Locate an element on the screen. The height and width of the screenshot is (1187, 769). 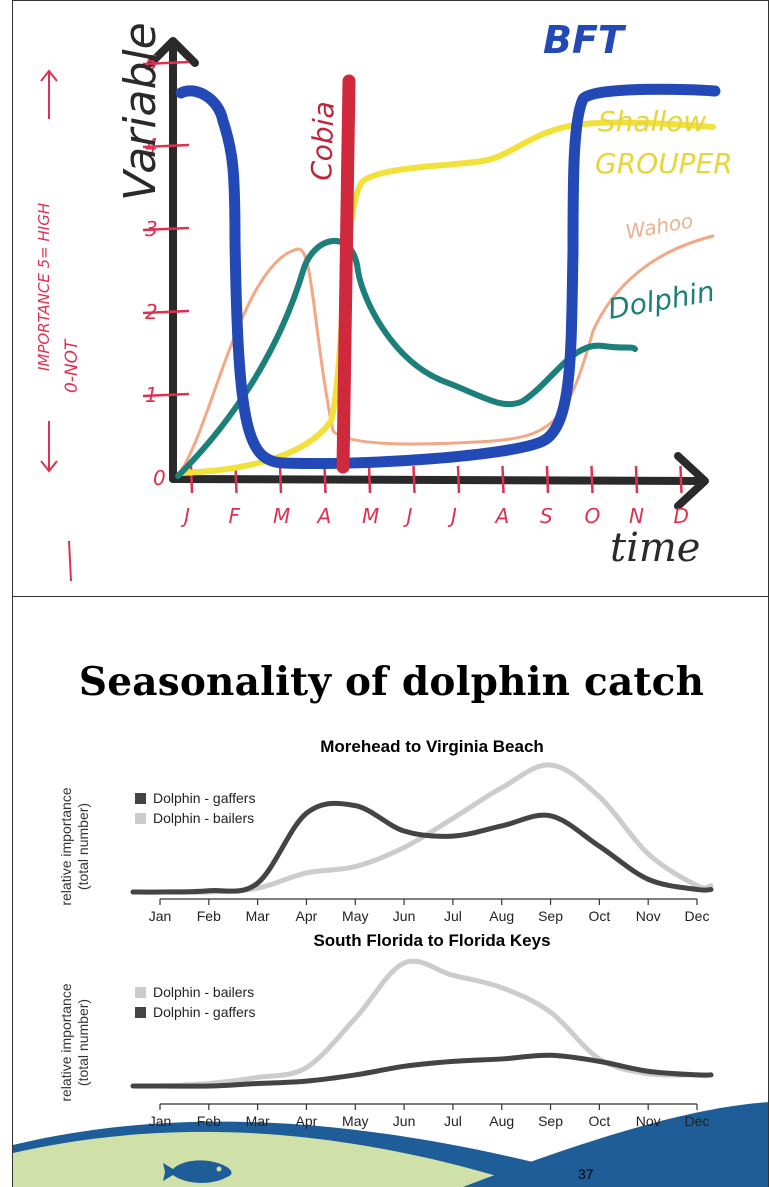
importance-note-high: IMPORTANCE 5= HIGH is located at coordinates (44, 287).